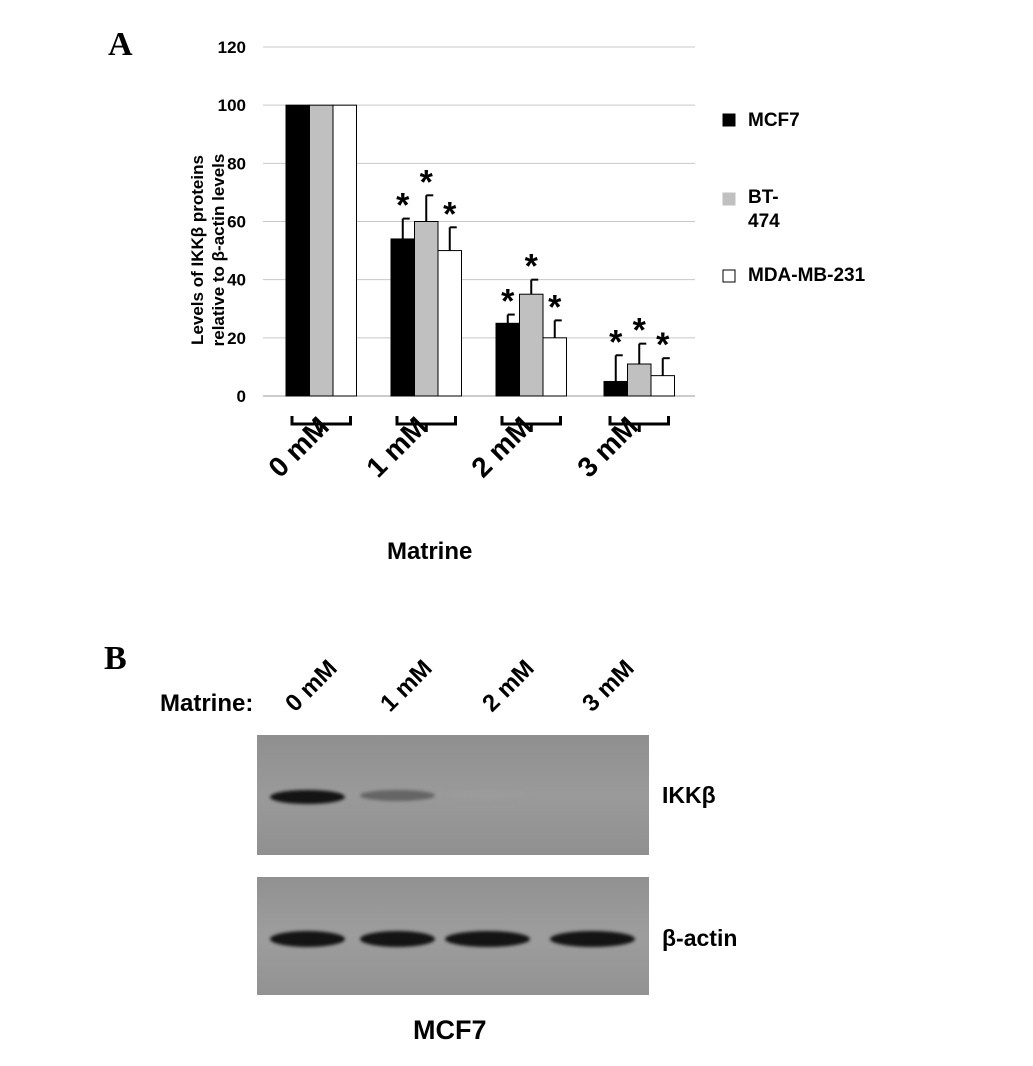  What do you see at coordinates (406, 686) in the screenshot?
I see `lane-label: 1 mM` at bounding box center [406, 686].